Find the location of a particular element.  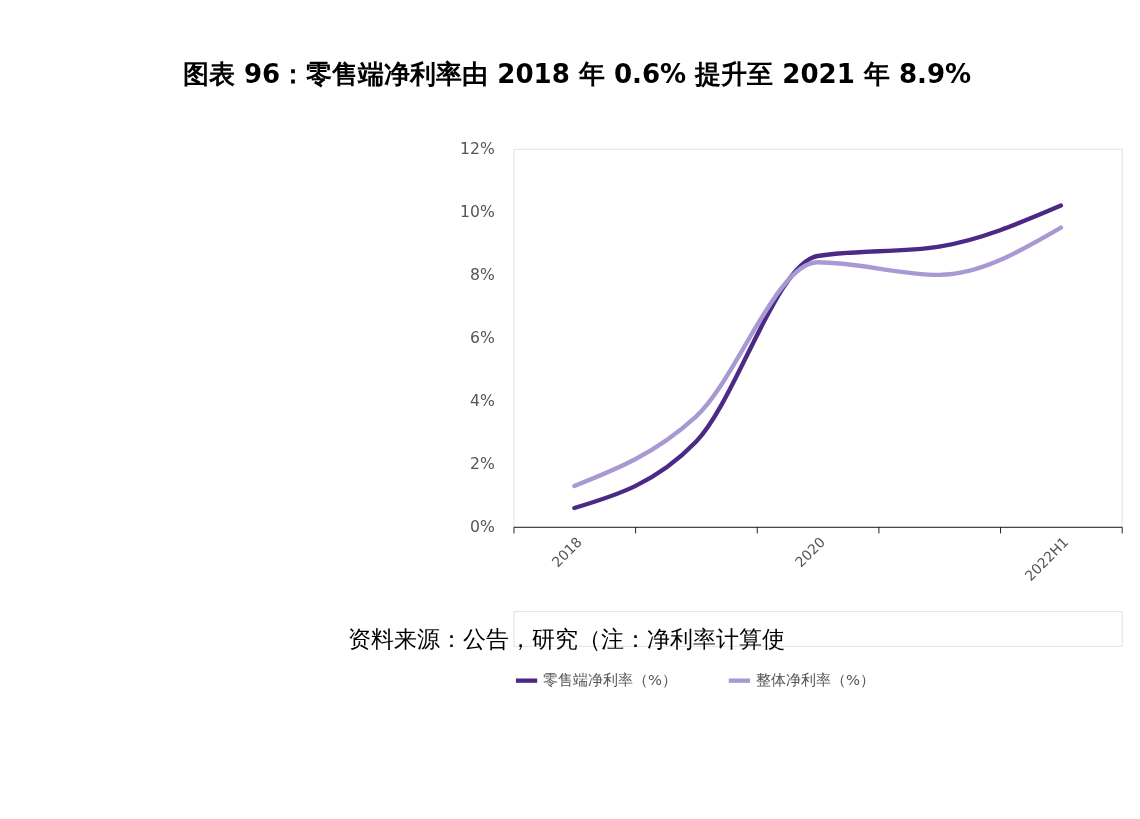

y-tick-label: 8% is located at coordinates (482, 274).